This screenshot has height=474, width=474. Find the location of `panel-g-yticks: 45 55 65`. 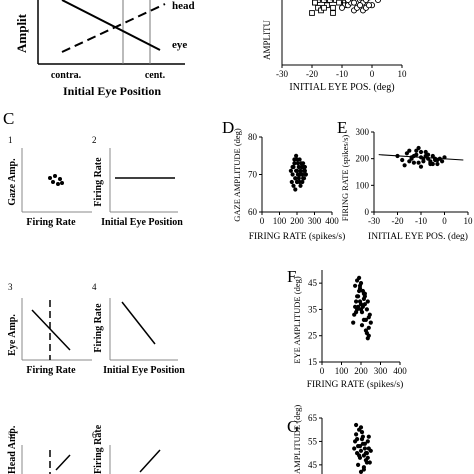

panel-g-yticks: 45 55 65 is located at coordinates (315, 441).